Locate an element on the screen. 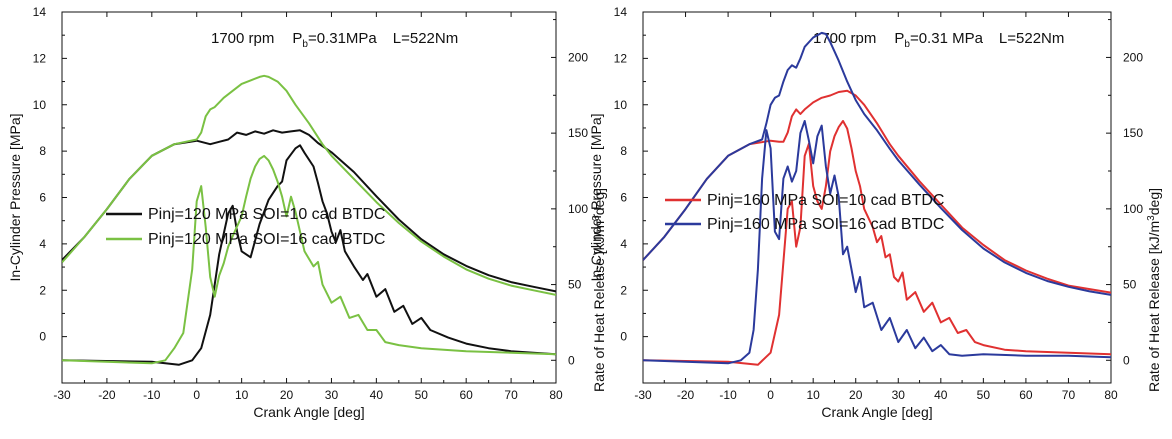  operating-condition-annotation: 1700 rpm Pb=0.31 MPa L=522Nm is located at coordinates (938, 40).